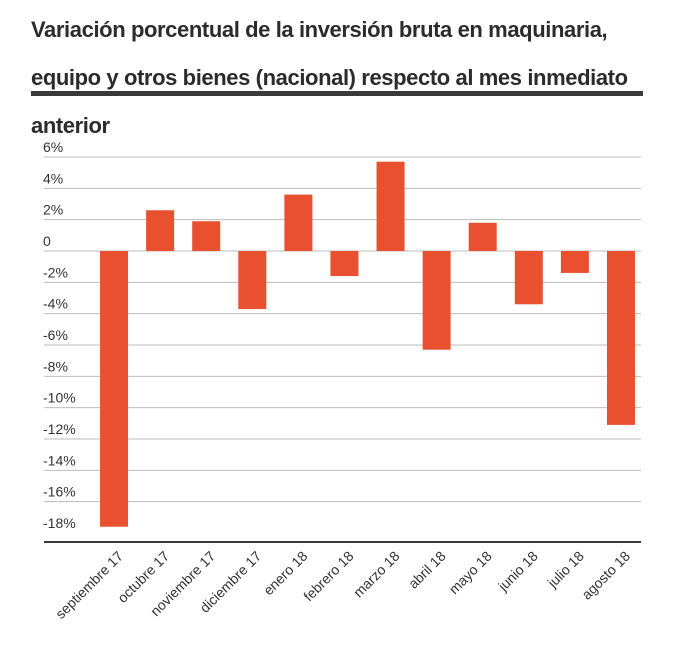  I want to click on y-tick-label: -18%, so click(59, 523).